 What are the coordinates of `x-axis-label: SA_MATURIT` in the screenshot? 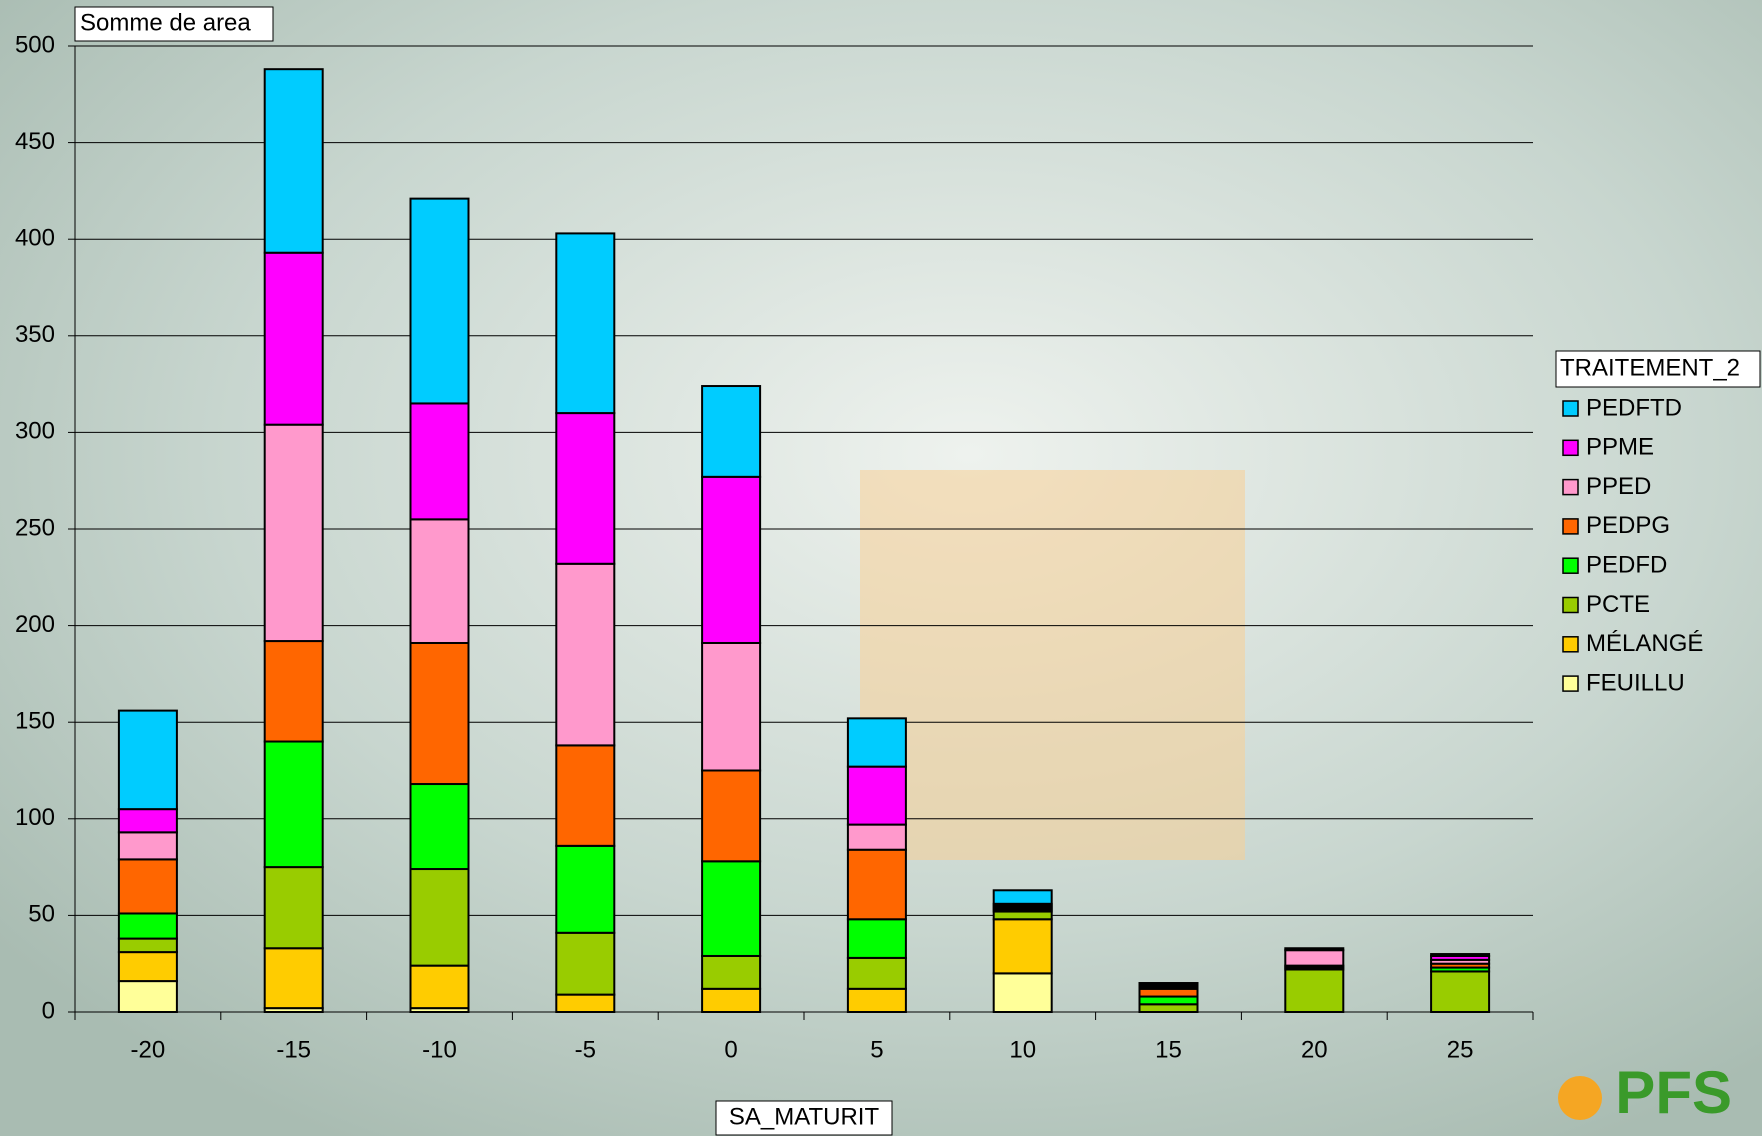 It's located at (804, 1116).